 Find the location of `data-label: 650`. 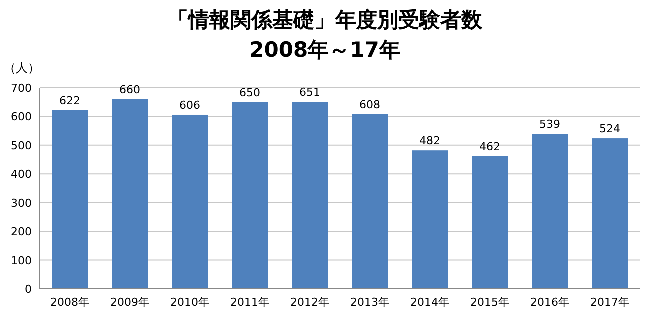

data-label: 650 is located at coordinates (250, 93).